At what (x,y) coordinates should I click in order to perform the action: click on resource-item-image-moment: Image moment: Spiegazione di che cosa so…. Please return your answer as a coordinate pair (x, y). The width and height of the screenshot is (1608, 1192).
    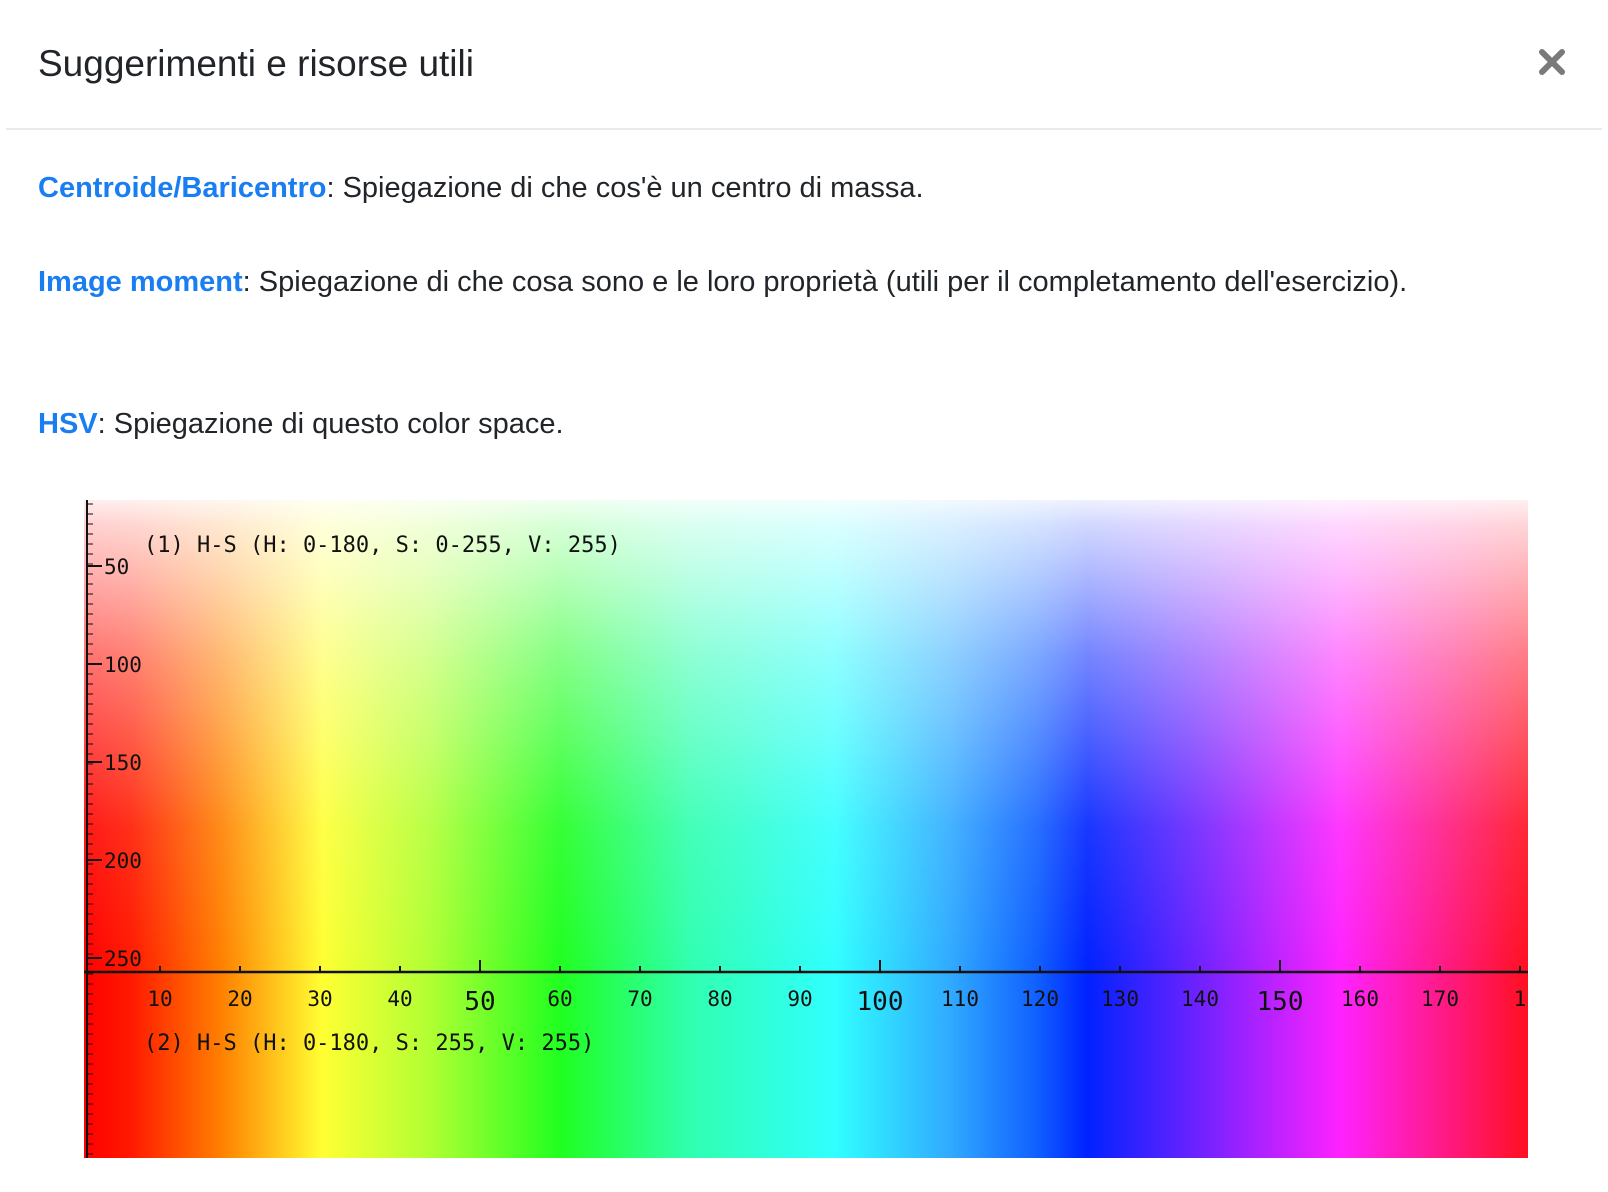
    Looking at the image, I should click on (748, 282).